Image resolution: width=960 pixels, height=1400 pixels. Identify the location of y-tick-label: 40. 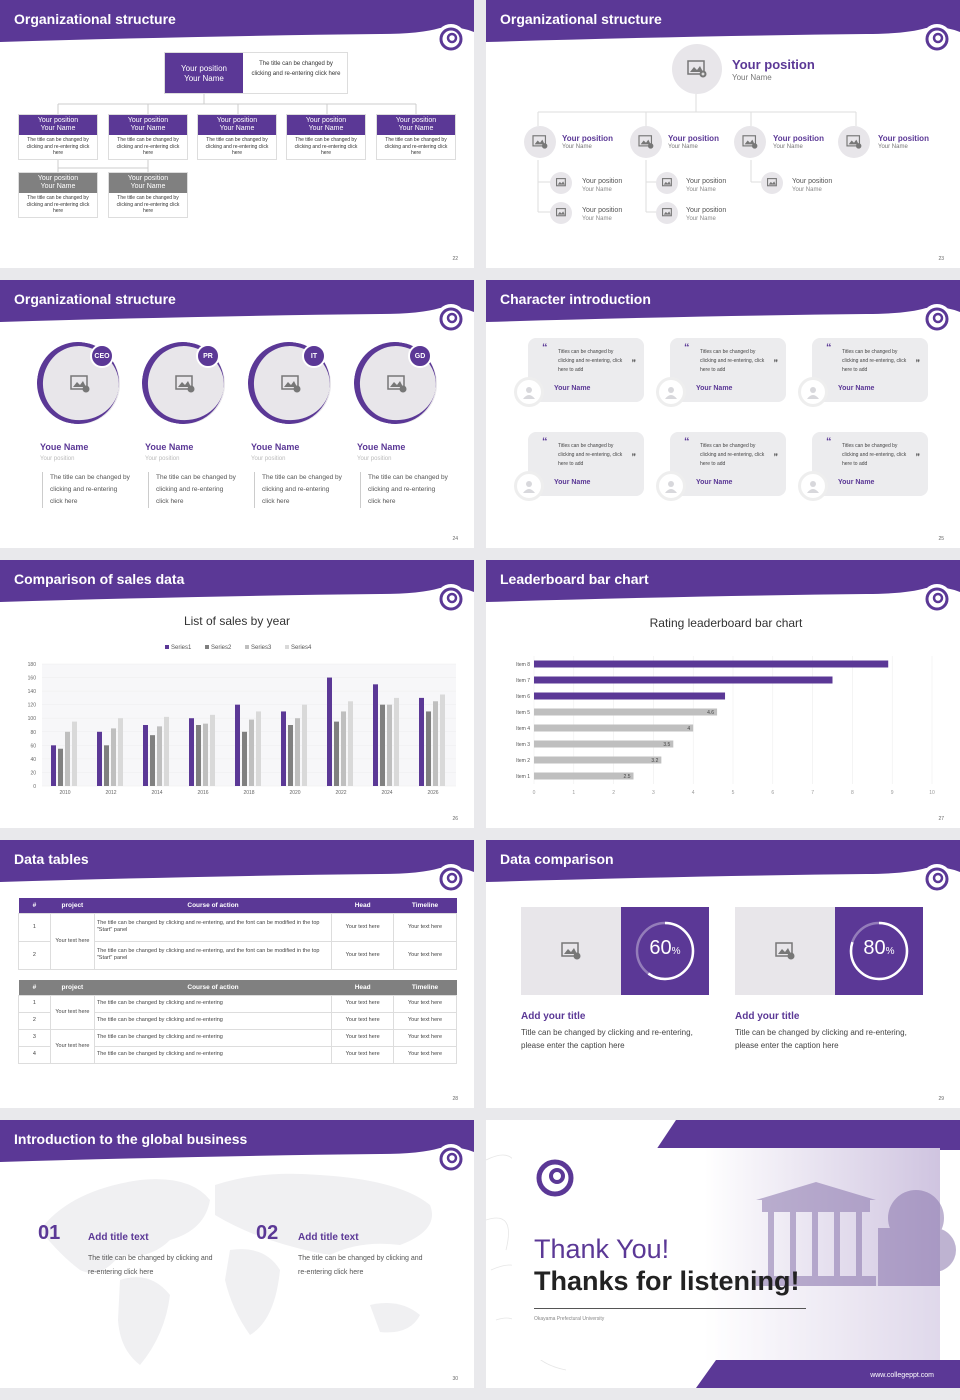
(33, 760).